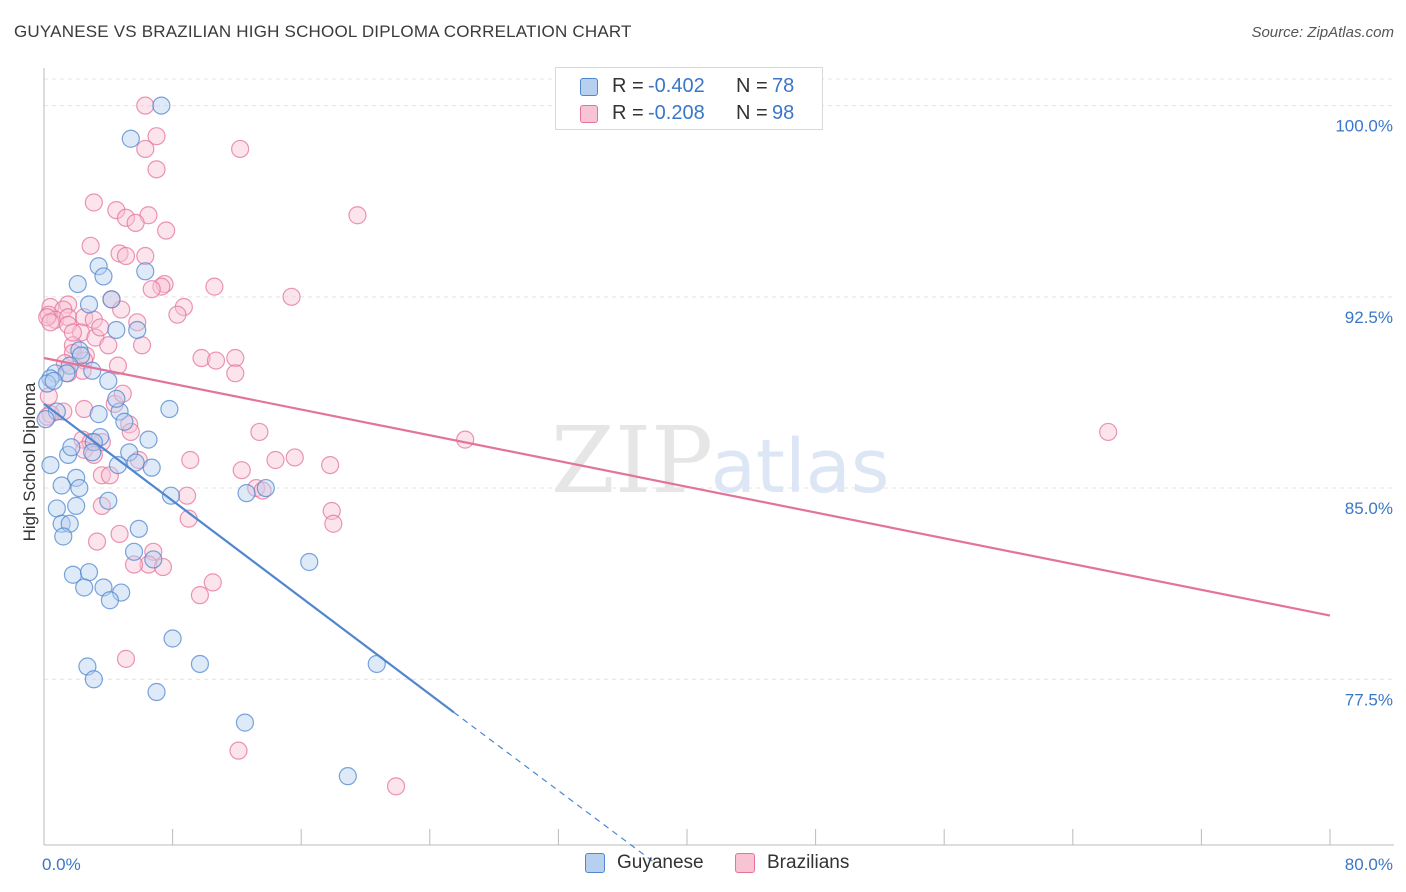 This screenshot has width=1406, height=892. What do you see at coordinates (1369, 699) in the screenshot?
I see `y-tick-label: 77.5%` at bounding box center [1369, 699].